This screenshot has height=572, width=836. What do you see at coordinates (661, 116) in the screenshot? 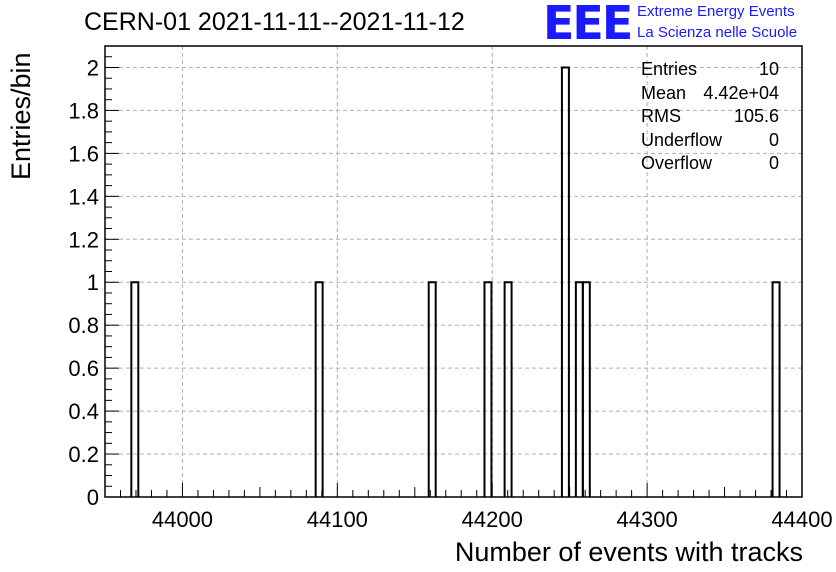
I see `stat-label: RMS` at bounding box center [661, 116].